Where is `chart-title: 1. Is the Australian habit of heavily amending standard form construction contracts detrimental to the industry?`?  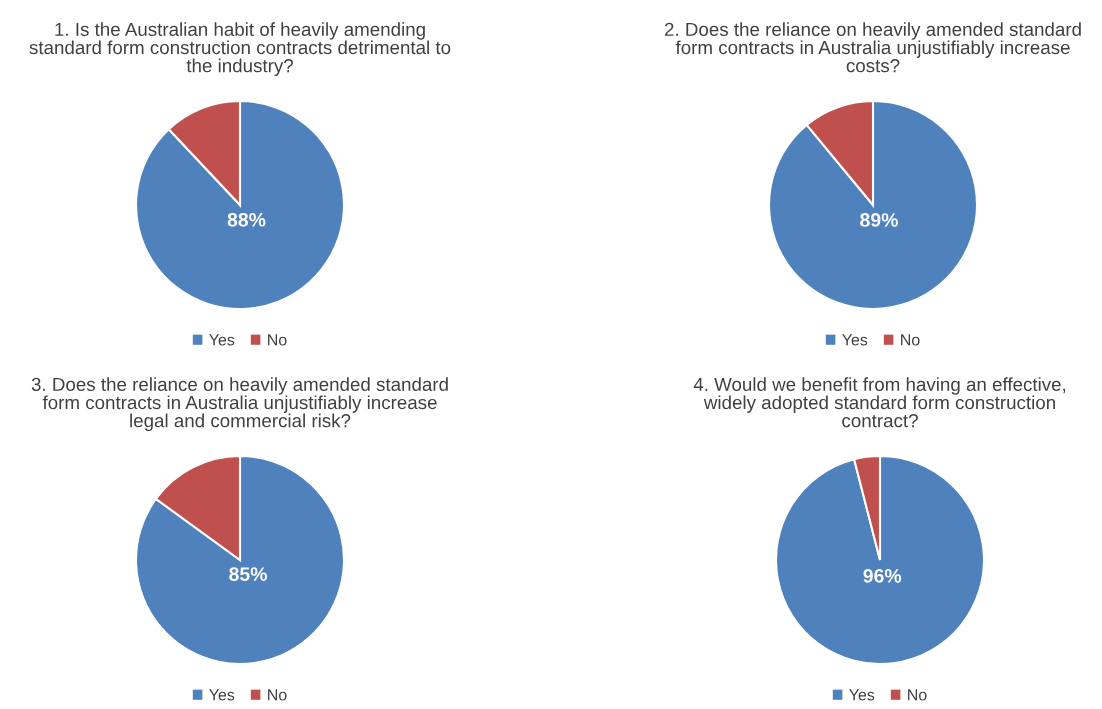 chart-title: 1. Is the Australian habit of heavily amending standard form construction contracts detrimental to the industry? is located at coordinates (240, 49).